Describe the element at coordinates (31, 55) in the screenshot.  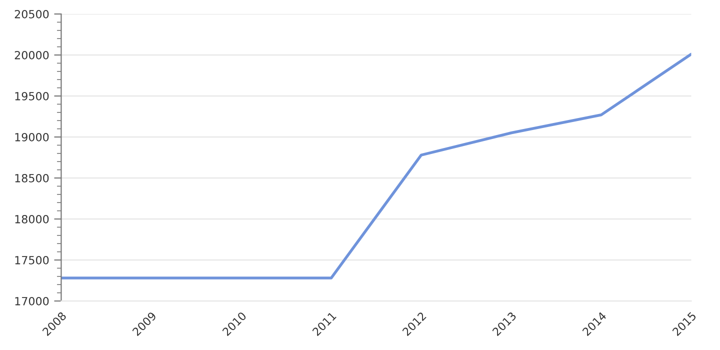
I see `y-tick-label: 20000` at that location.